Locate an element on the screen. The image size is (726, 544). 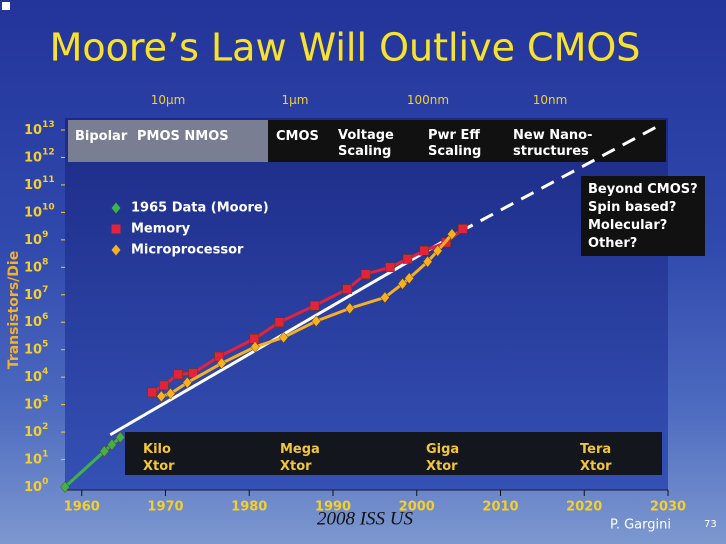
x-tick-label: 1970 is located at coordinates (165, 507).